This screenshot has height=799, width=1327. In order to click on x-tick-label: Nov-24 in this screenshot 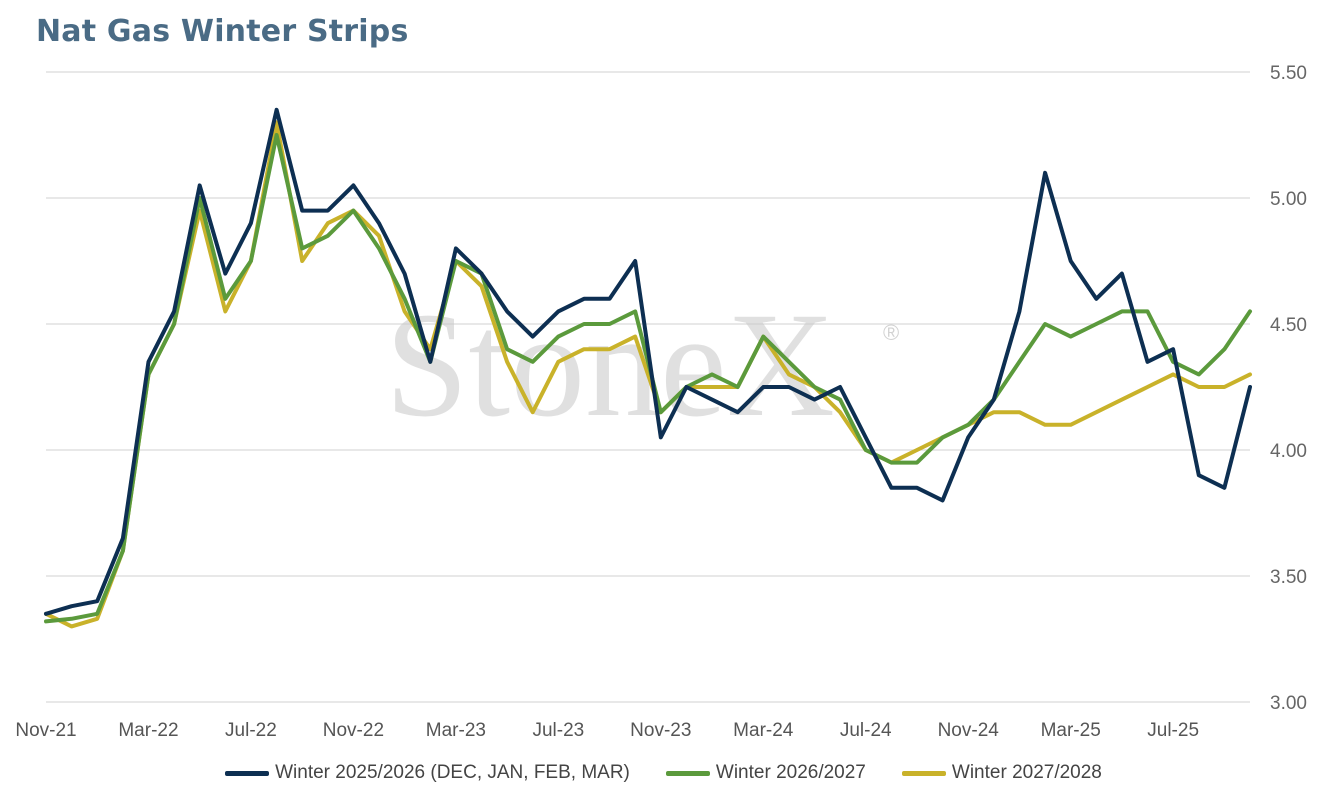, I will do `click(969, 730)`.